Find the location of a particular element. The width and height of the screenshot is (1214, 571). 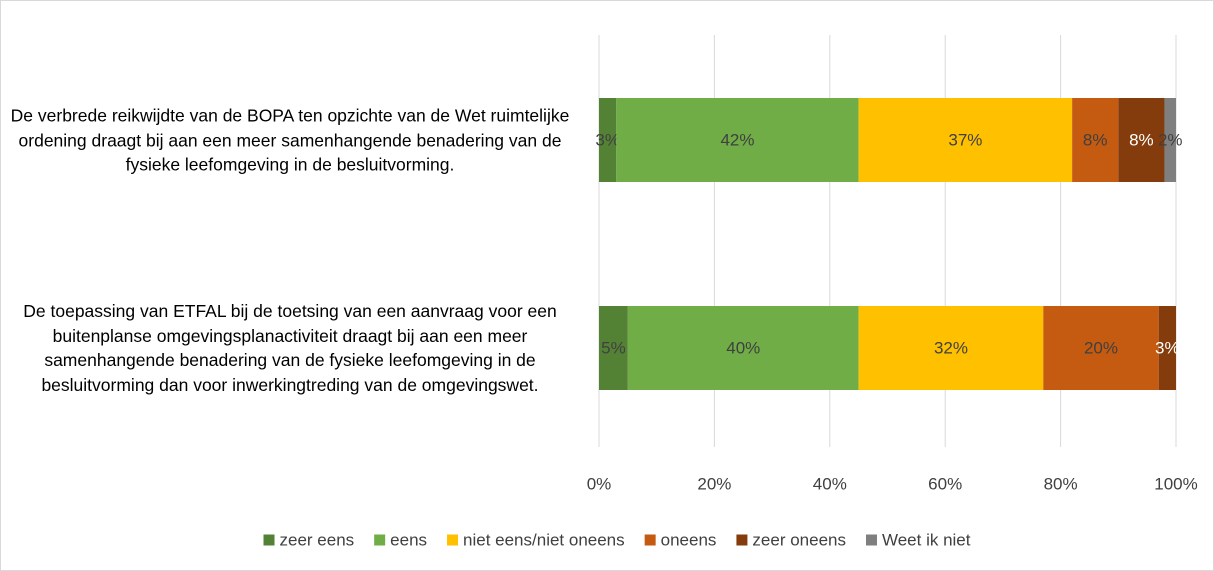

legend-label: Weet ik niet is located at coordinates (926, 539).